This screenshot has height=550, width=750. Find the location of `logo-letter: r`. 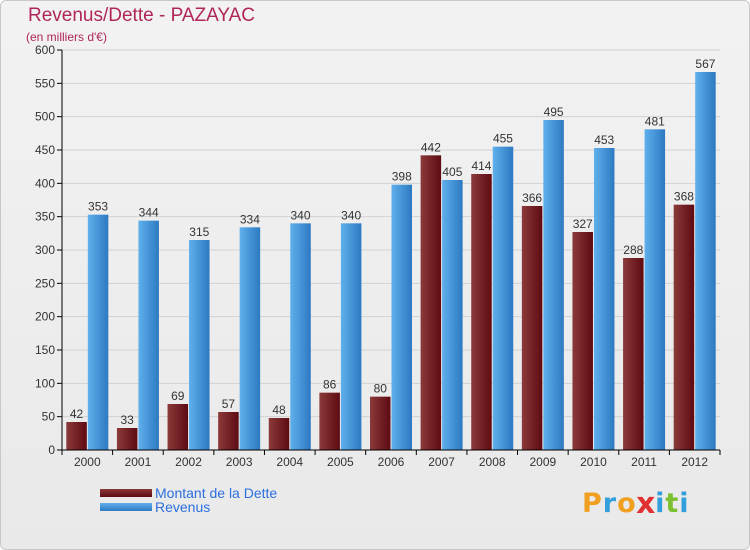

logo-letter: r is located at coordinates (610, 503).